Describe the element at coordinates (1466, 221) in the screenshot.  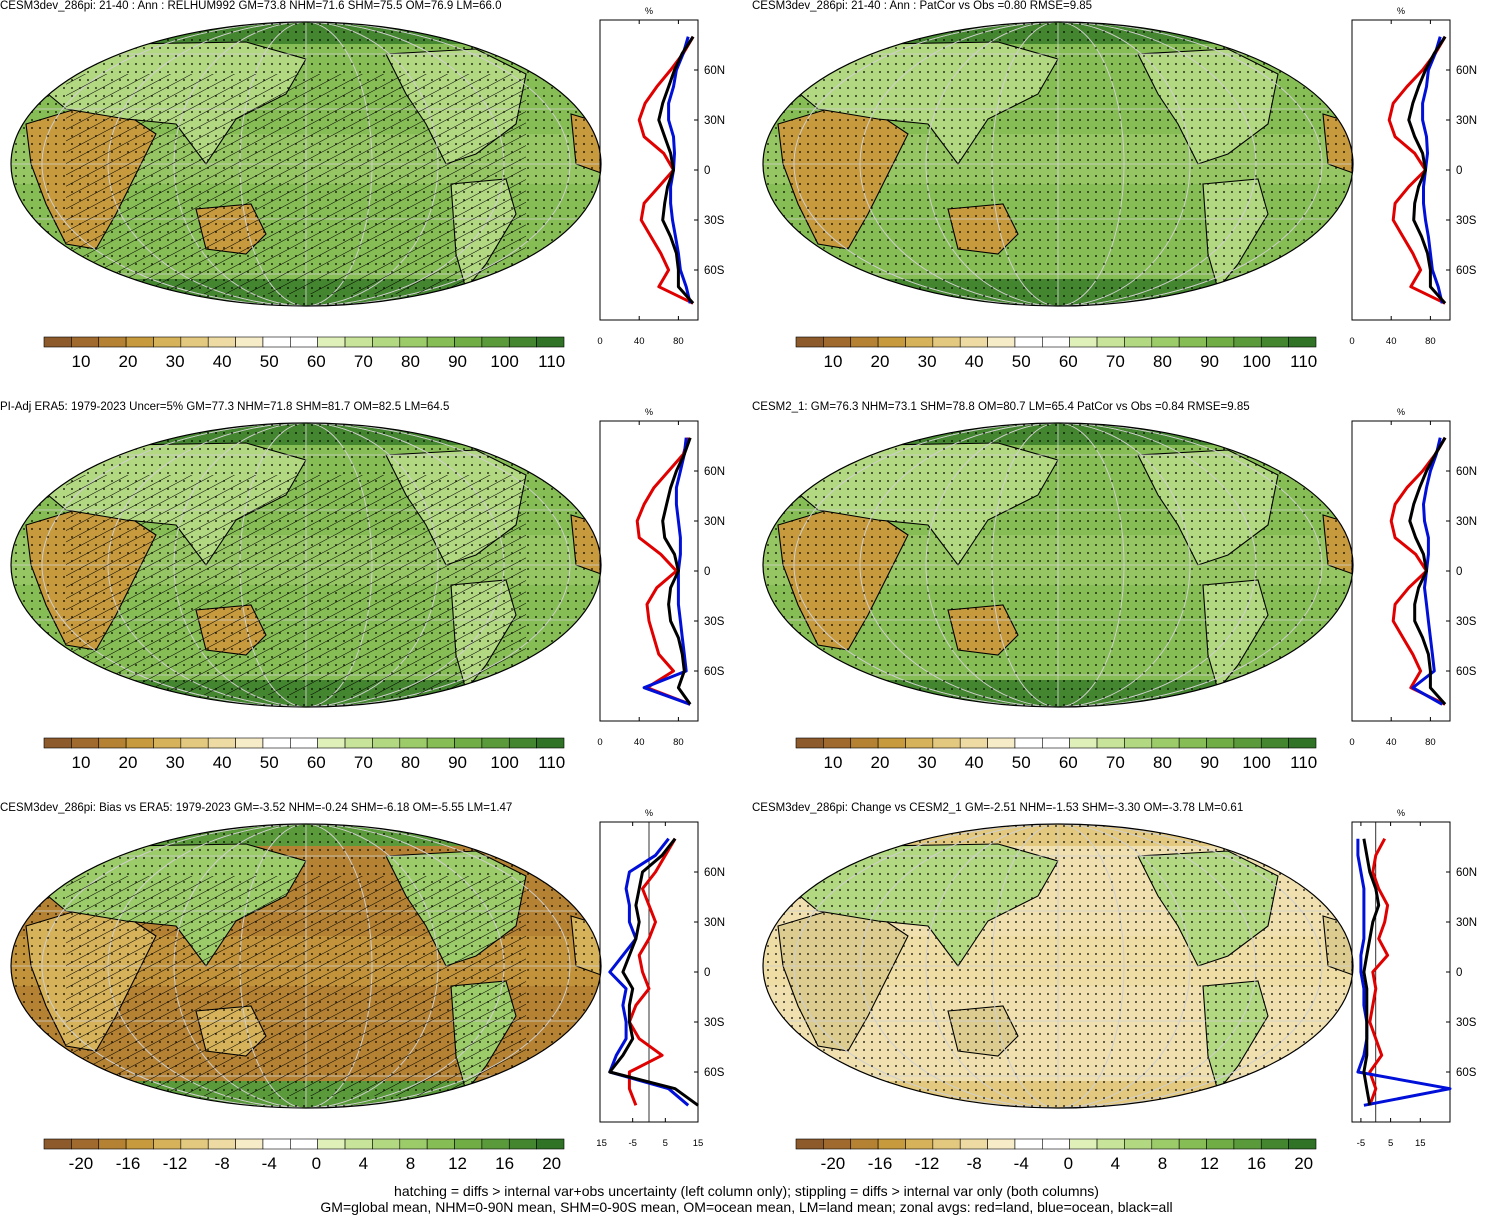
I see `zonal-lat-label: 30S` at that location.